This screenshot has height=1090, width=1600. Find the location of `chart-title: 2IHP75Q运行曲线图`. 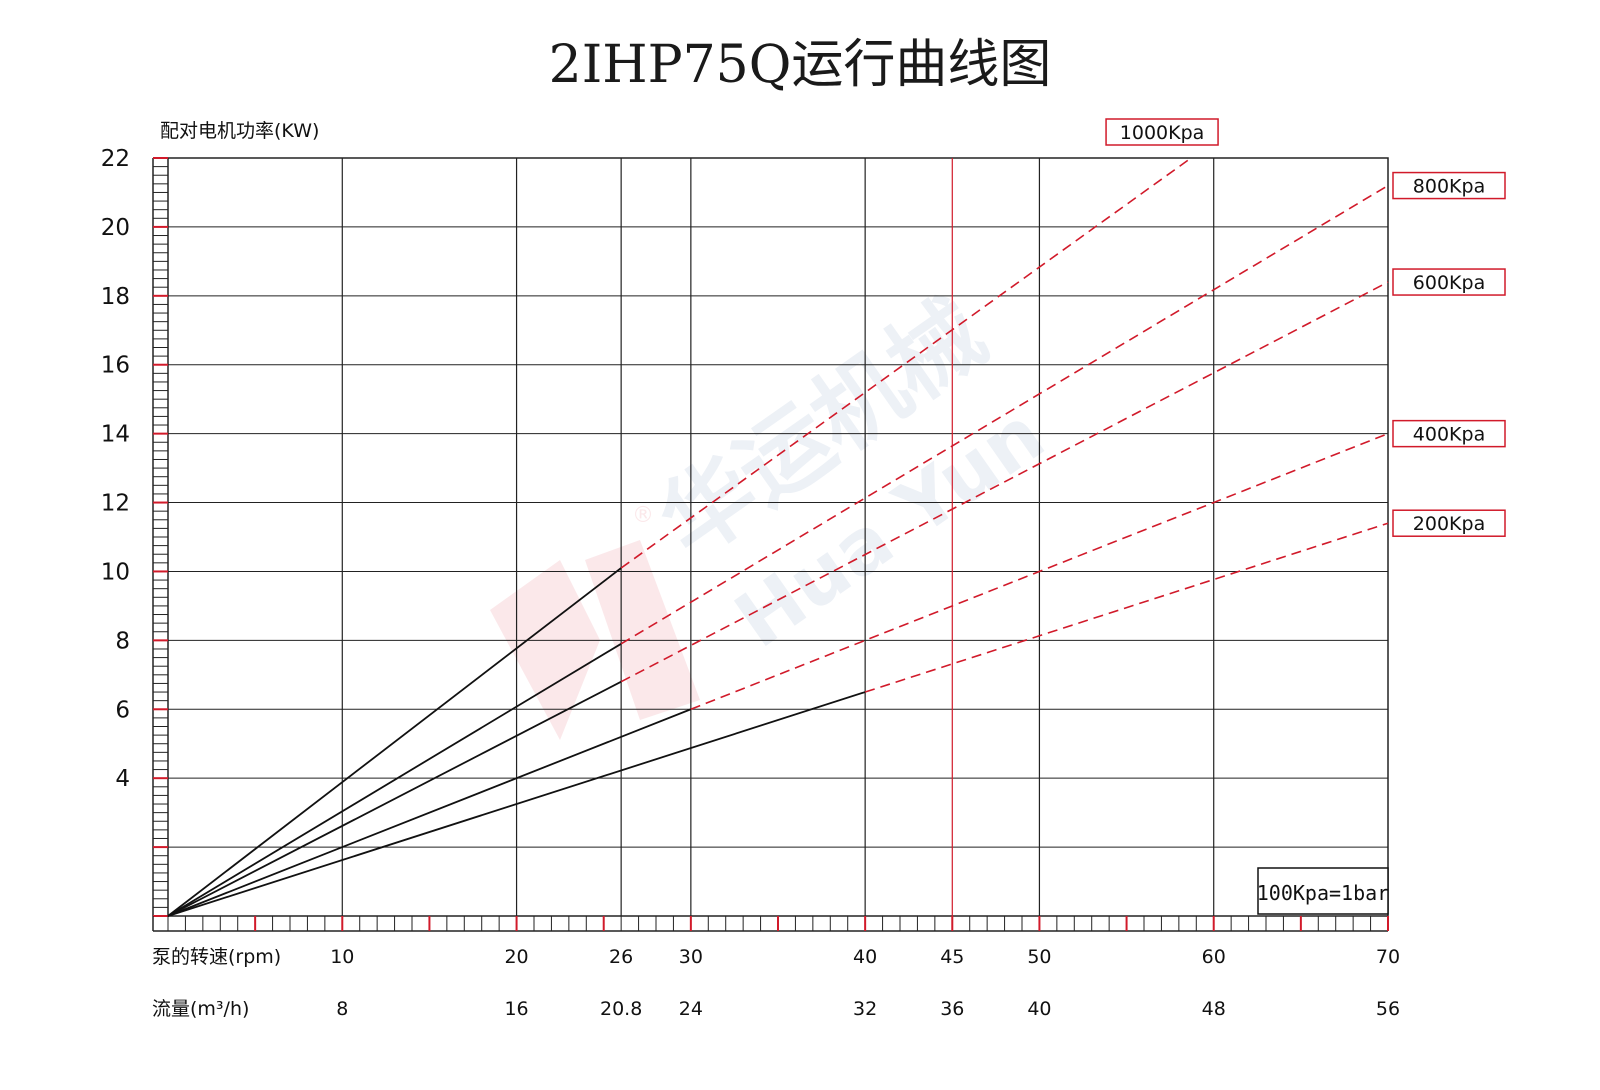

chart-title: 2IHP75Q运行曲线图 is located at coordinates (800, 65).